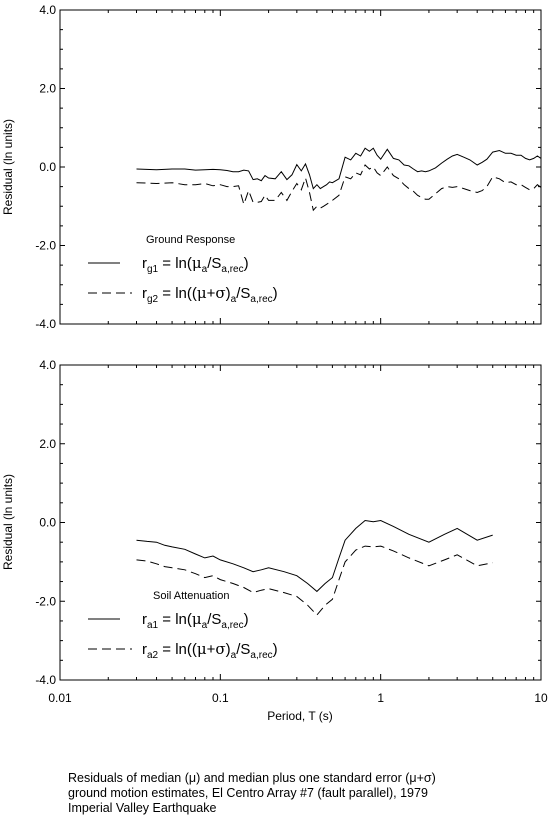 This screenshot has width=549, height=829. Describe the element at coordinates (380, 698) in the screenshot. I see `x-tick-label: 1` at that location.